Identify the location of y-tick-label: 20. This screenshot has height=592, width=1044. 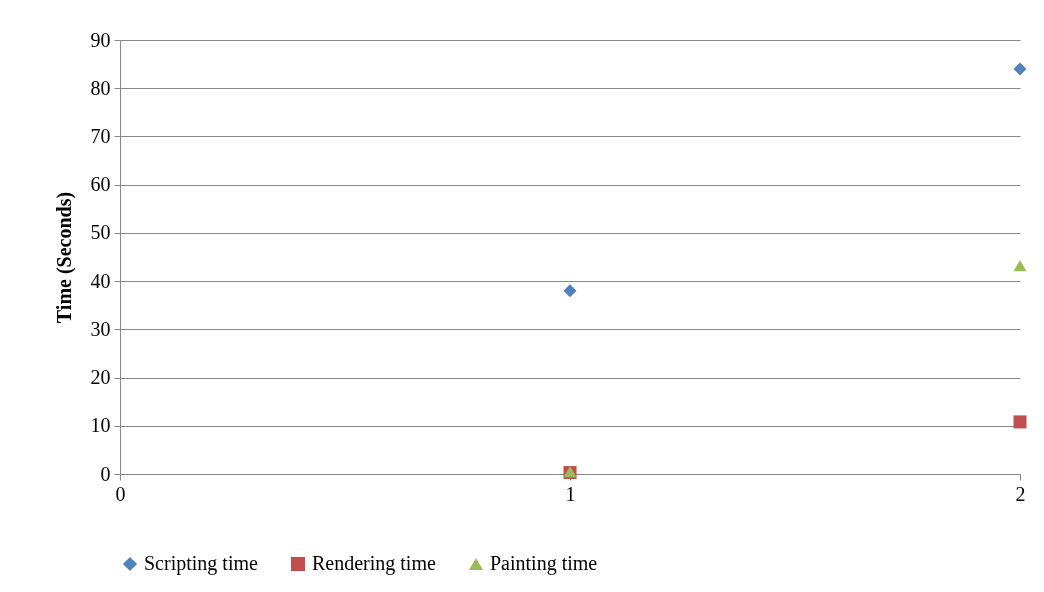
(100, 377).